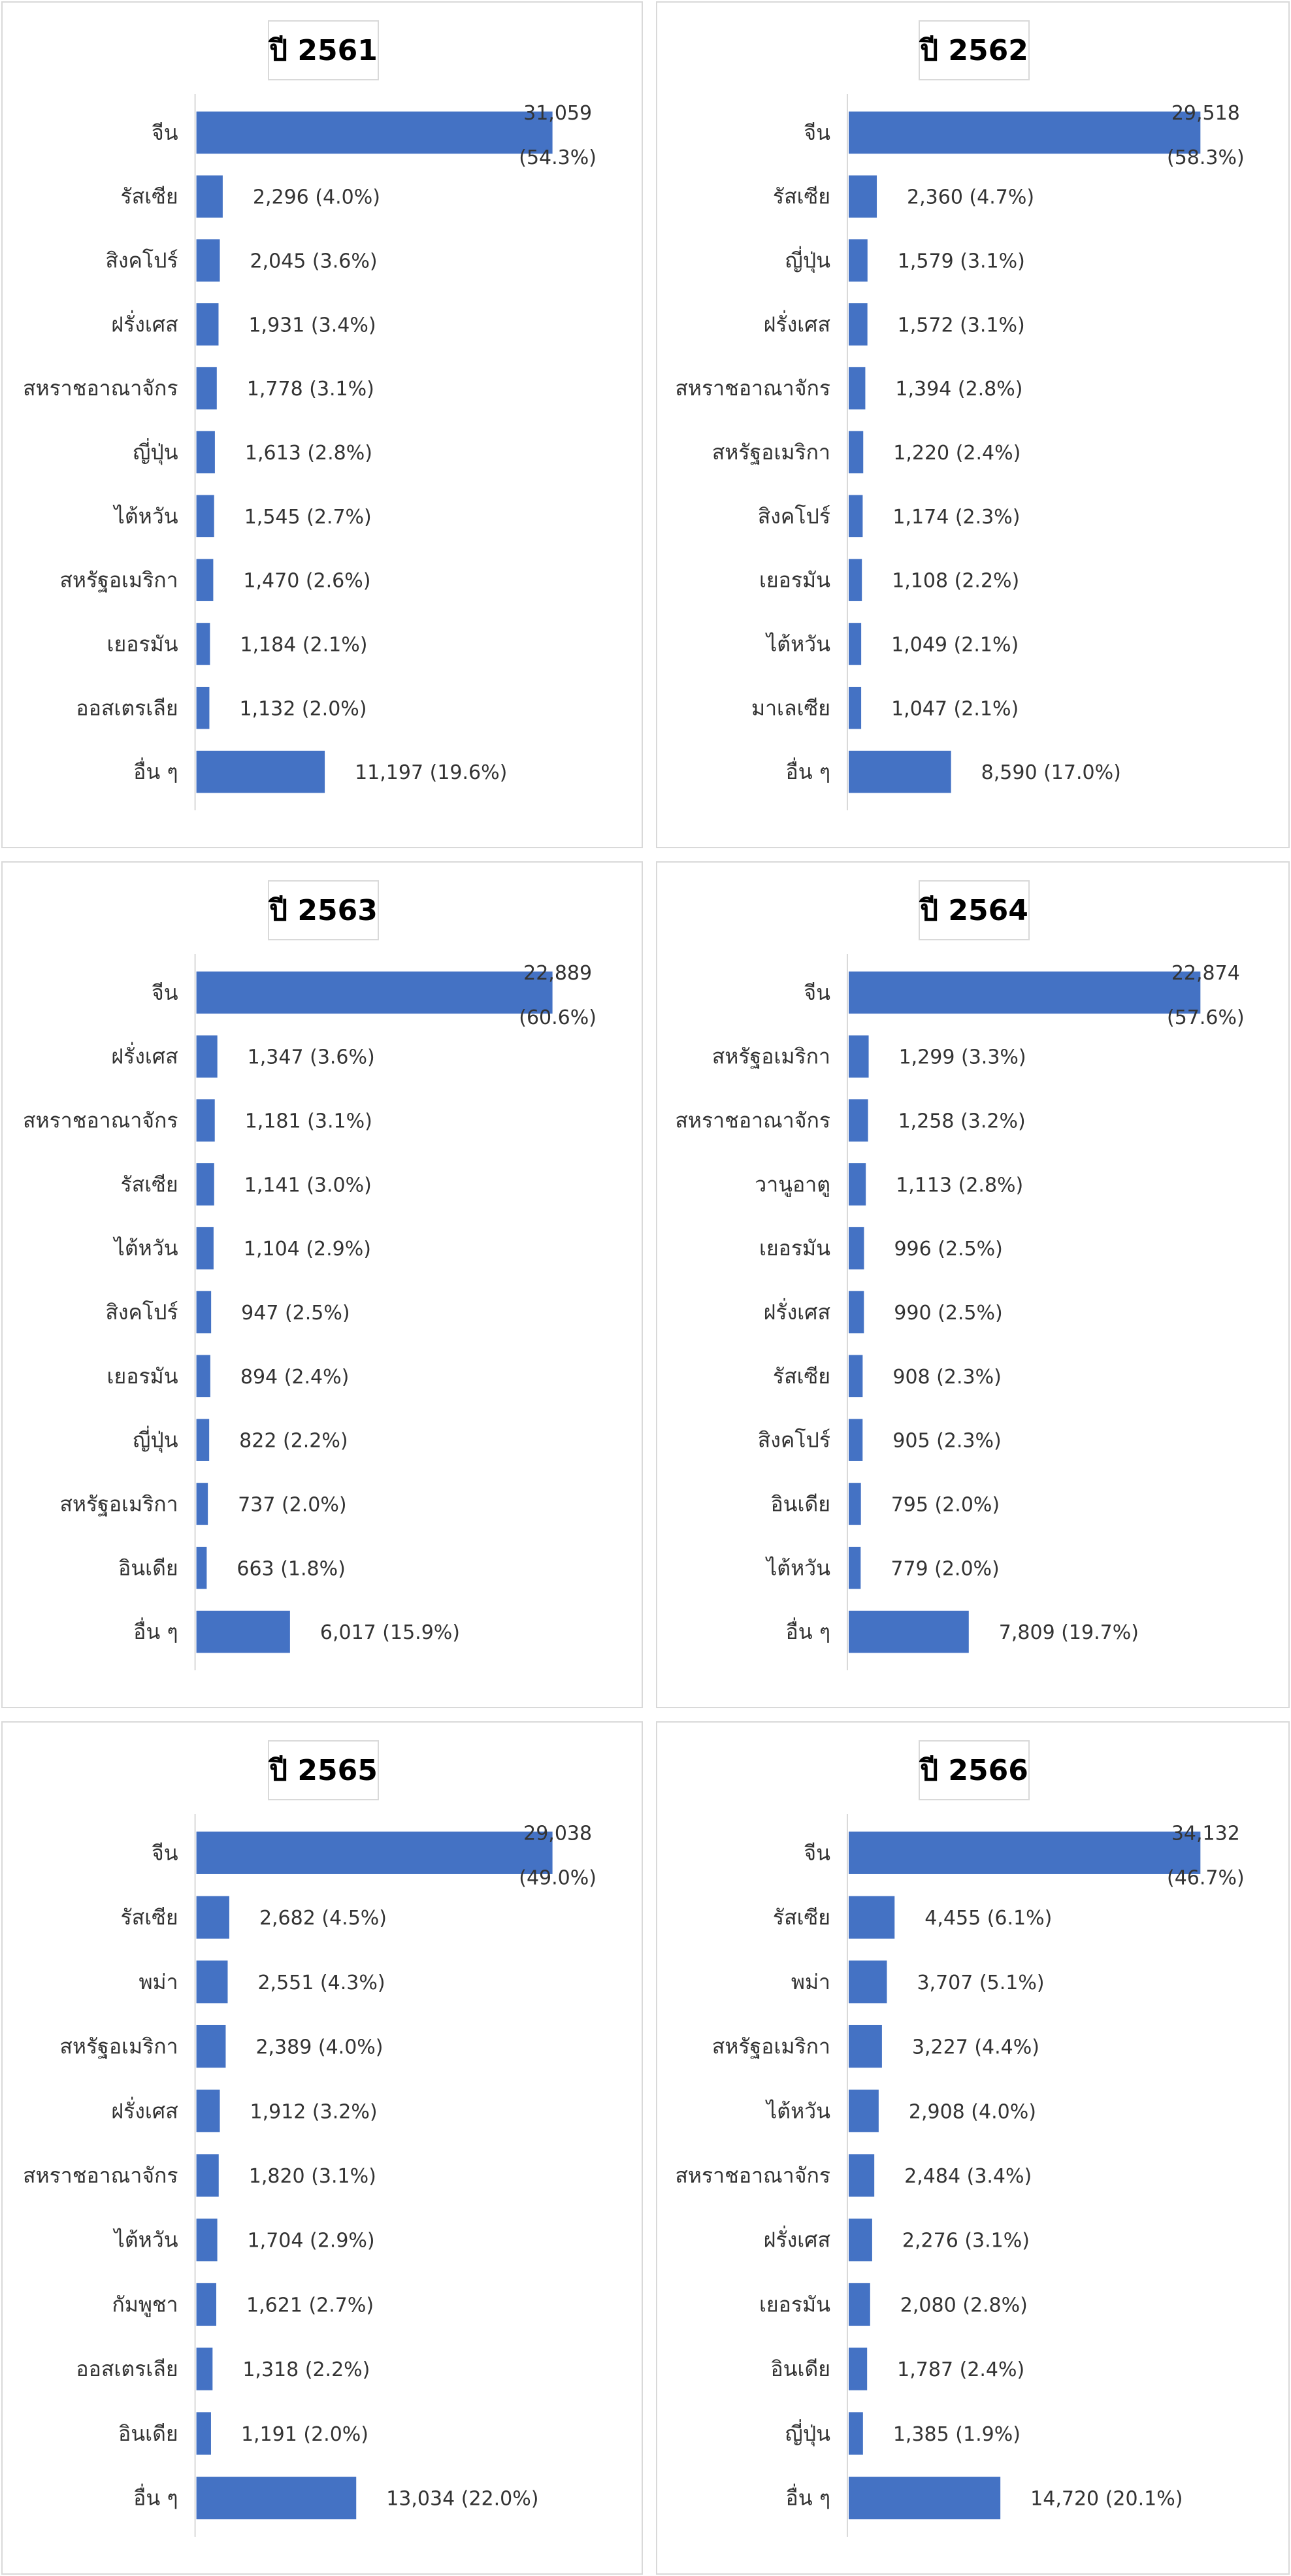 The width and height of the screenshot is (1291, 2576). Describe the element at coordinates (937, 2111) in the screenshot. I see `data-label-value: 2,908` at that location.